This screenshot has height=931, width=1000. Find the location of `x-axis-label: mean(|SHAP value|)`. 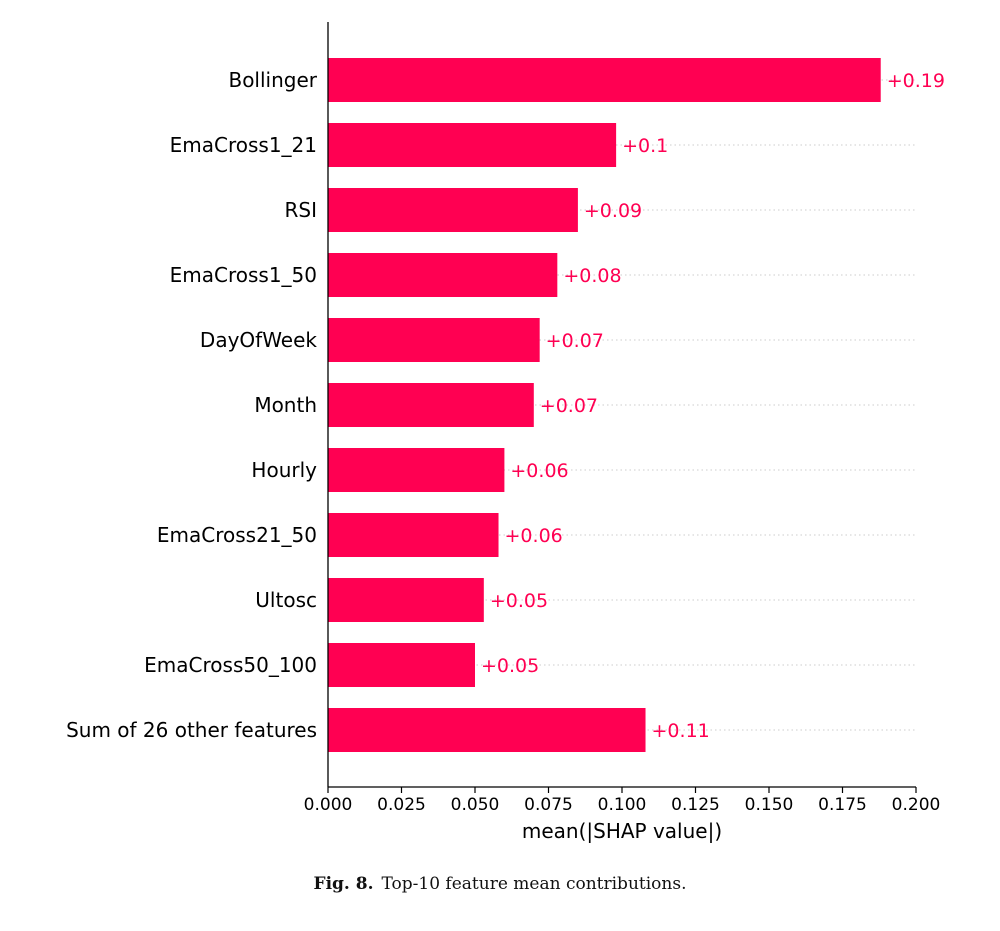

x-axis-label: mean(|SHAP value|) is located at coordinates (622, 831).